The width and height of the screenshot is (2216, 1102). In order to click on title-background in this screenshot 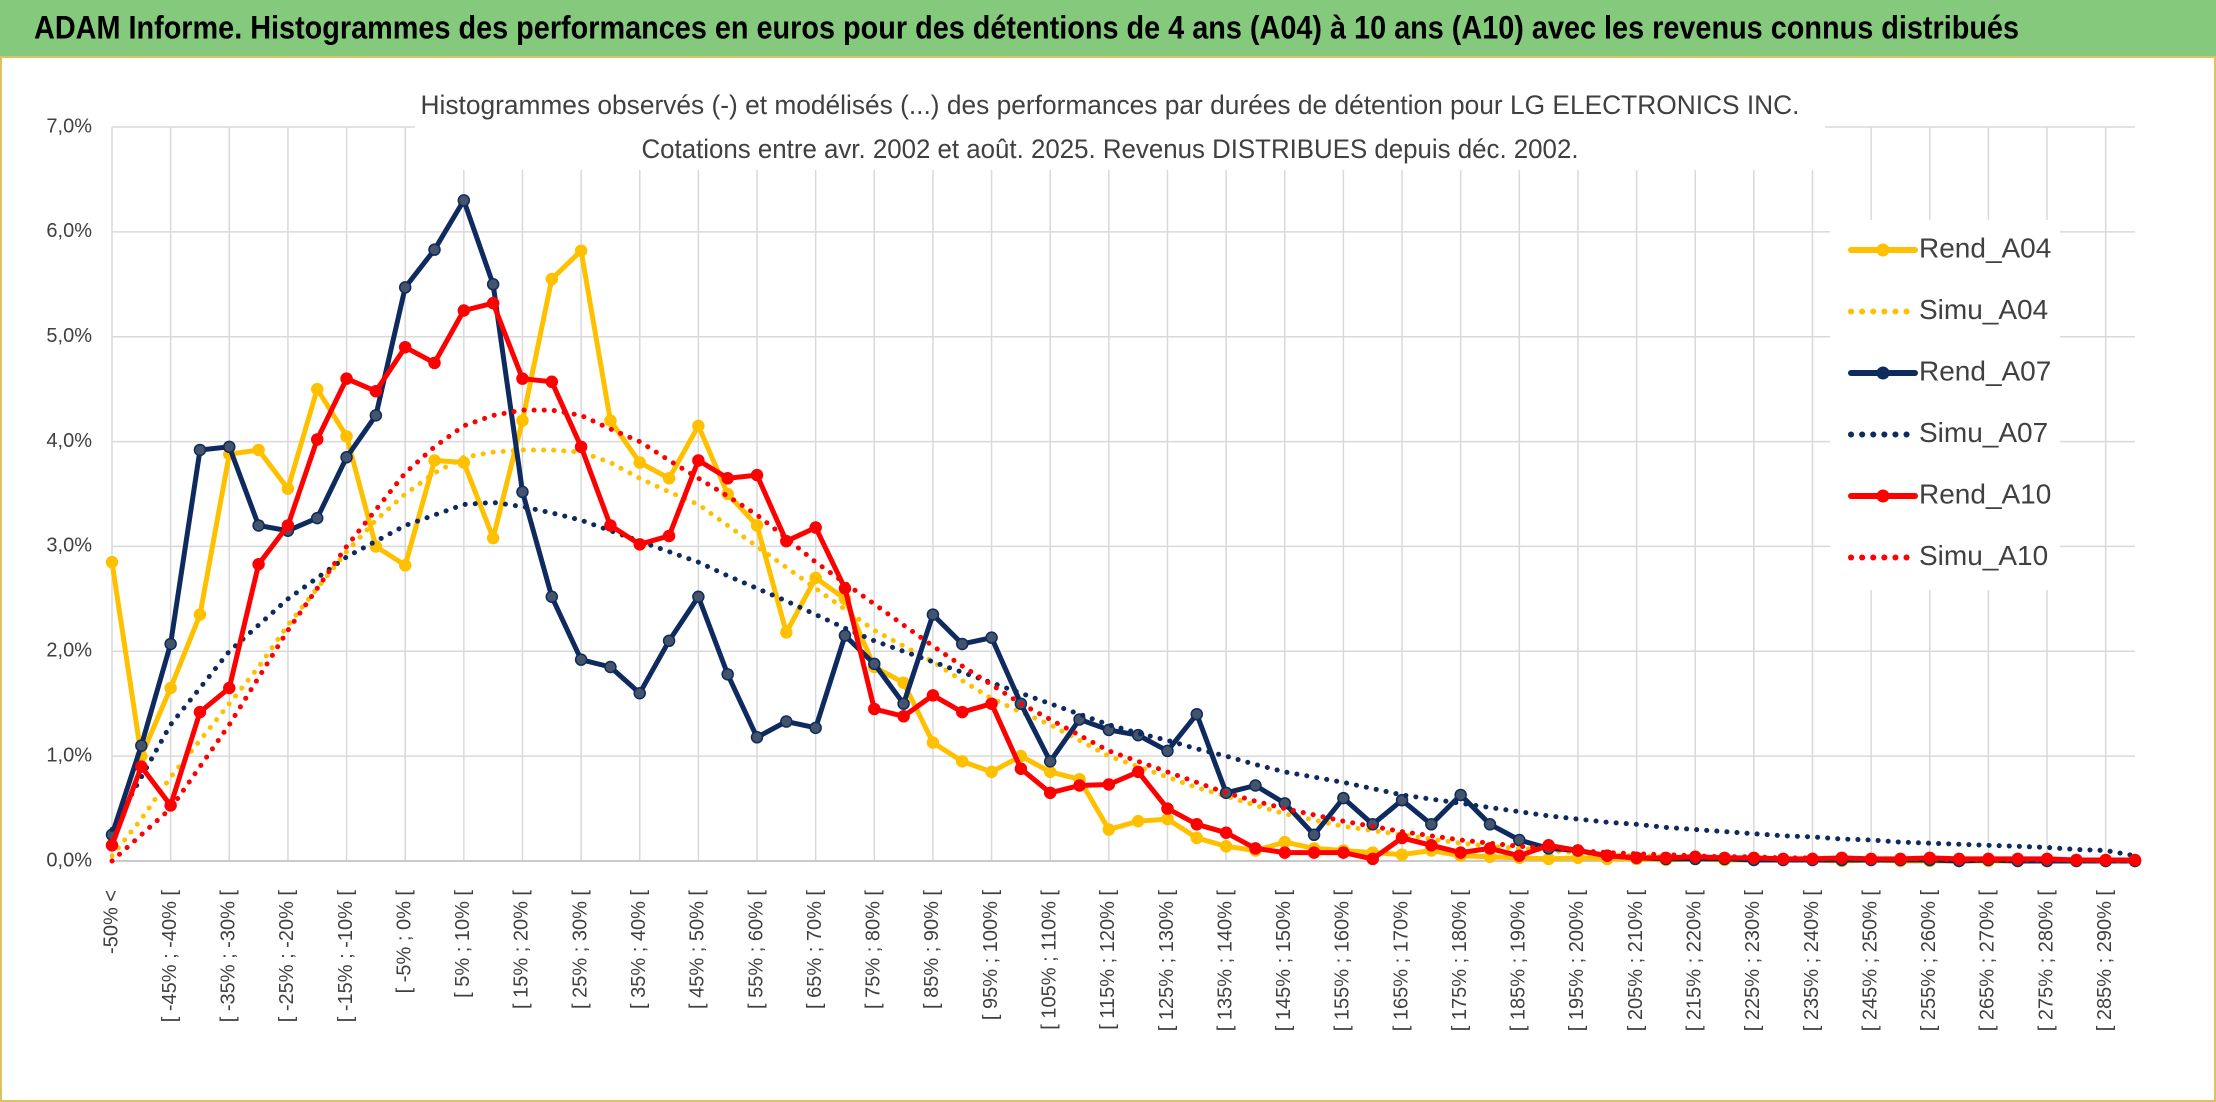, I will do `click(1120, 128)`.